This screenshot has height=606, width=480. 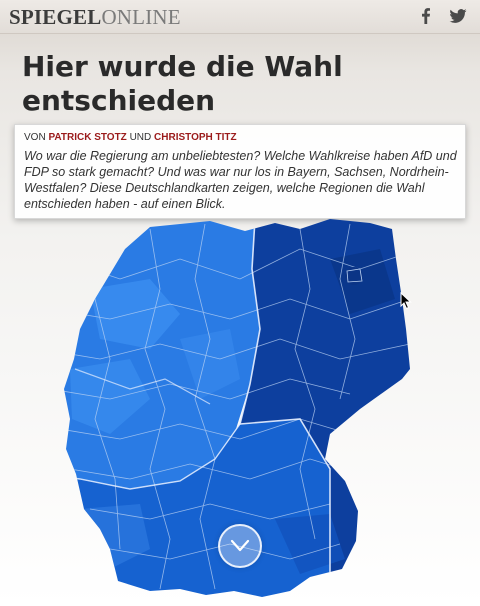 I want to click on map-region-berlin, so click(x=354, y=276).